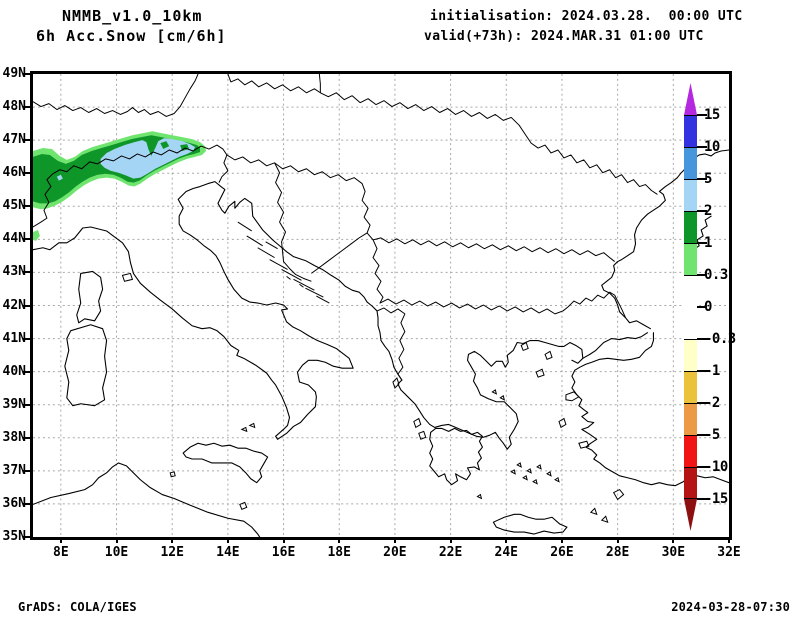 The height and width of the screenshot is (618, 800). I want to click on lat-tick-label: 49N, so click(14, 73).